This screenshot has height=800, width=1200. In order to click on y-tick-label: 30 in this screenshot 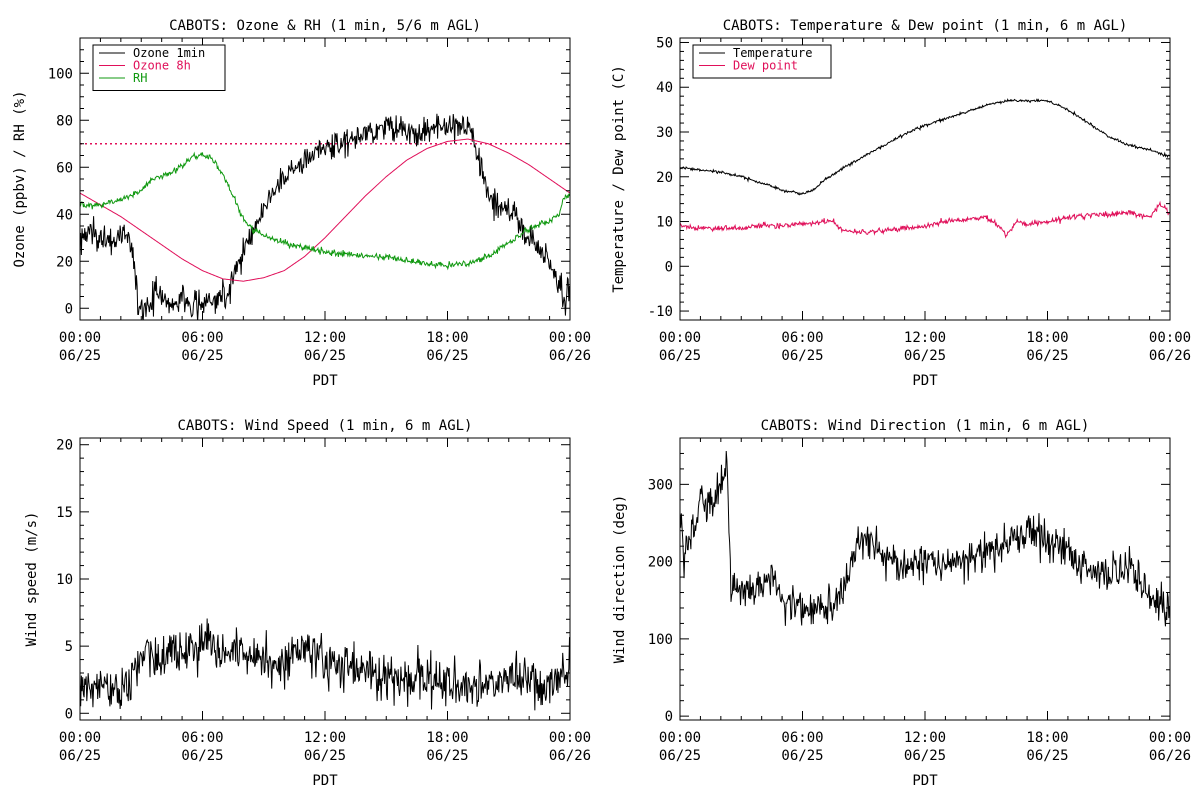, I will do `click(664, 133)`.